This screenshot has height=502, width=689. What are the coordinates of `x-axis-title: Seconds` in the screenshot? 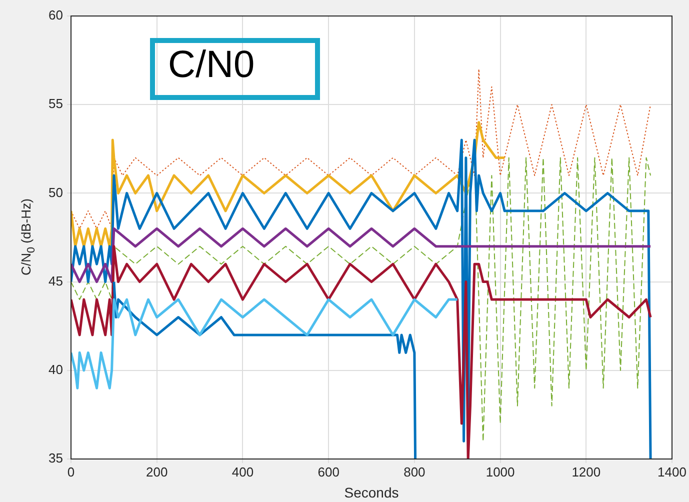 It's located at (371, 492).